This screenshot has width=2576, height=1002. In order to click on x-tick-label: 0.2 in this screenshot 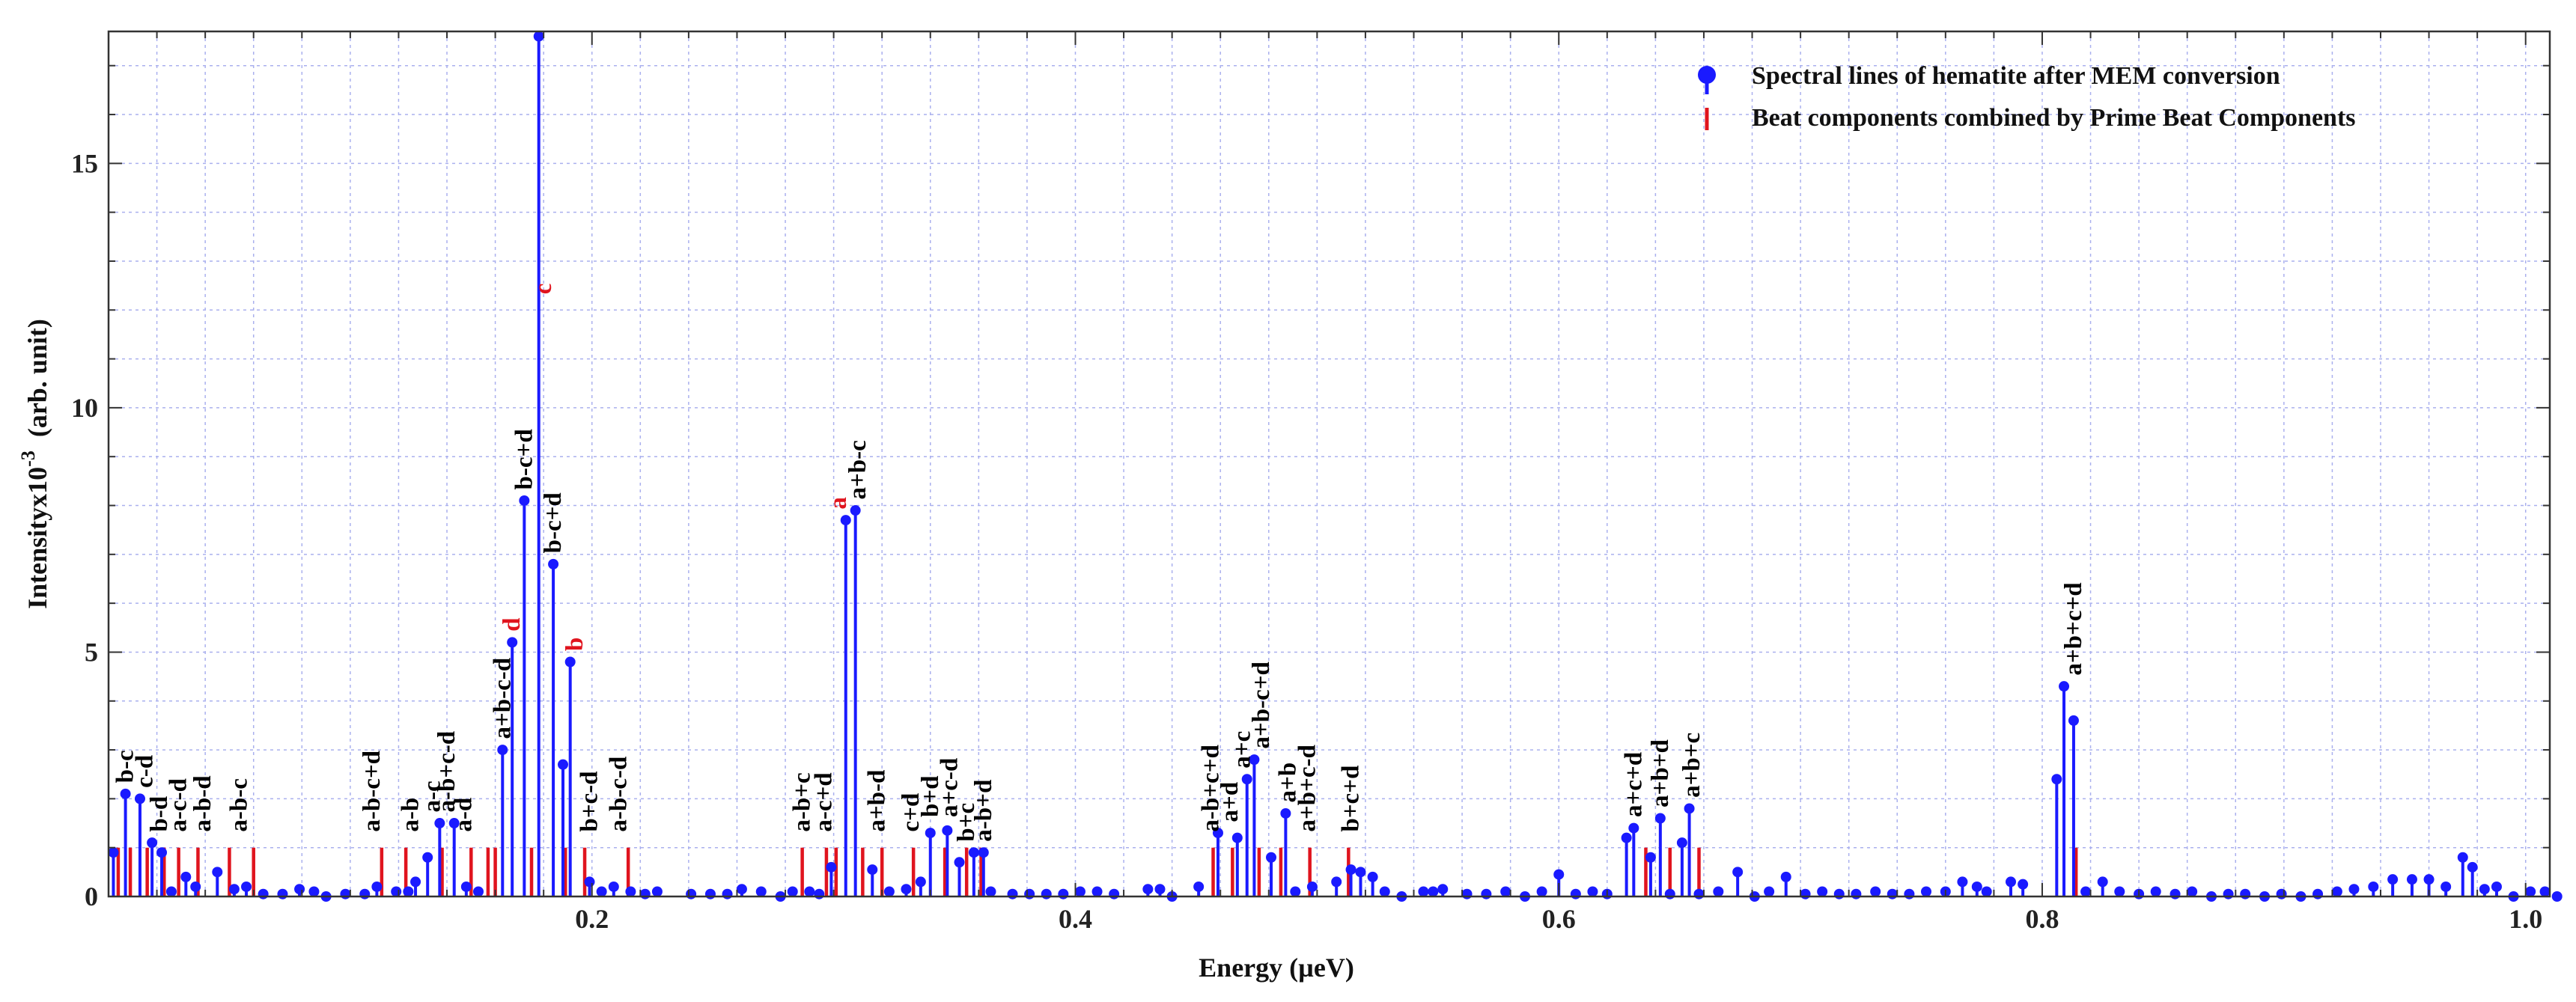, I will do `click(592, 919)`.